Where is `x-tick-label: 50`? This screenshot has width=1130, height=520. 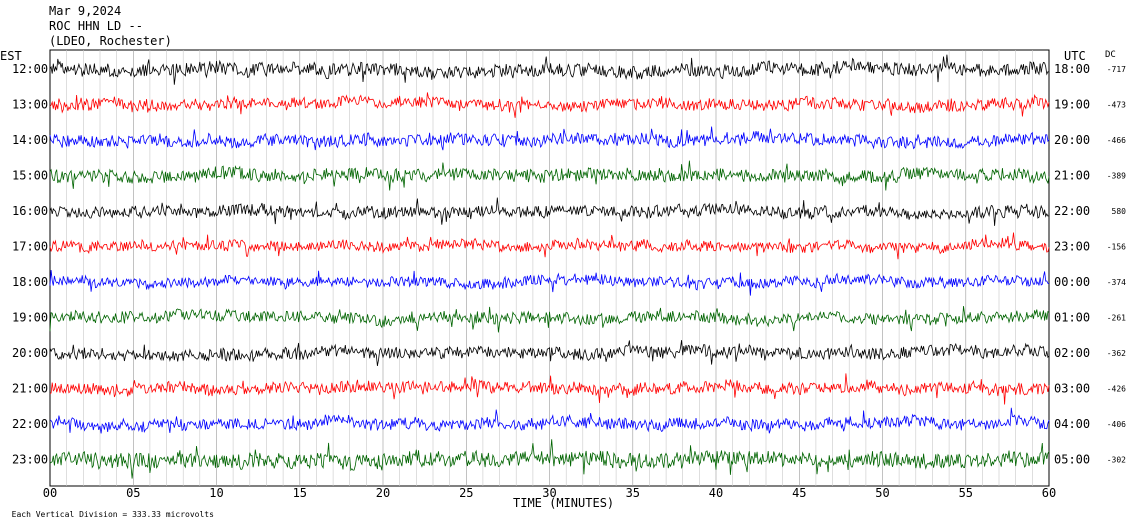 x-tick-label: 50 is located at coordinates (882, 493).